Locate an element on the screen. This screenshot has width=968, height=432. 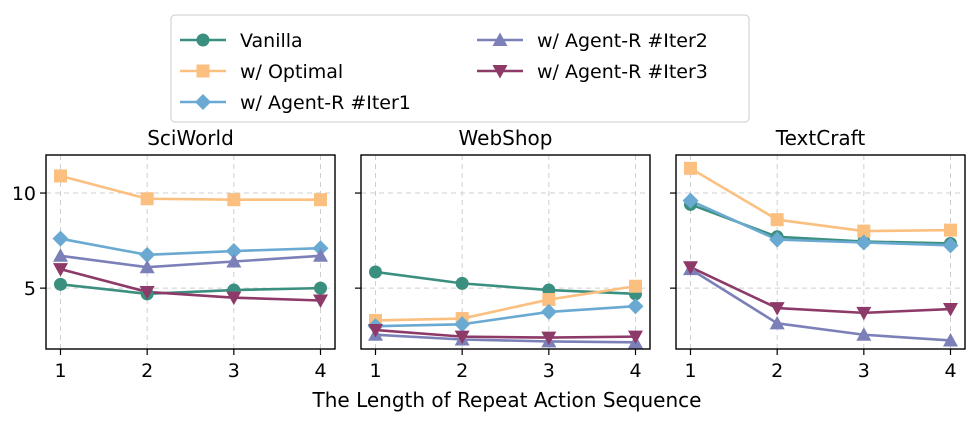
legend-item-w-agent-r-iter3: w/ Agent-R #Iter3 is located at coordinates (592, 72).